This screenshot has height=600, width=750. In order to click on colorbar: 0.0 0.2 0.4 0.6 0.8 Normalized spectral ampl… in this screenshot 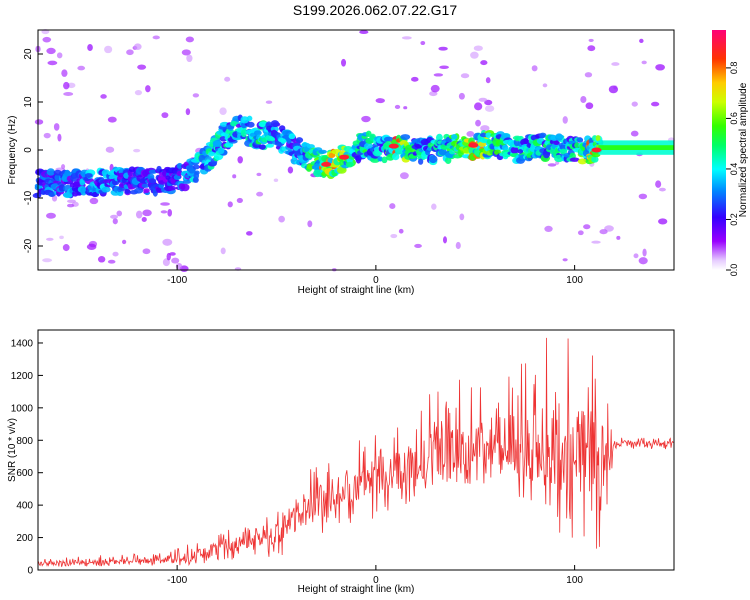, I will do `click(730, 153)`.